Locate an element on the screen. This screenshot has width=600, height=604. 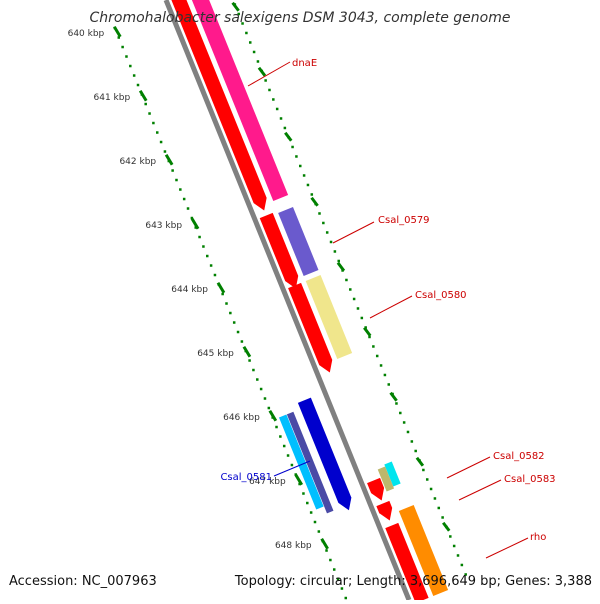
kbp-tick-label: 646 kbp is located at coordinates (241, 418).